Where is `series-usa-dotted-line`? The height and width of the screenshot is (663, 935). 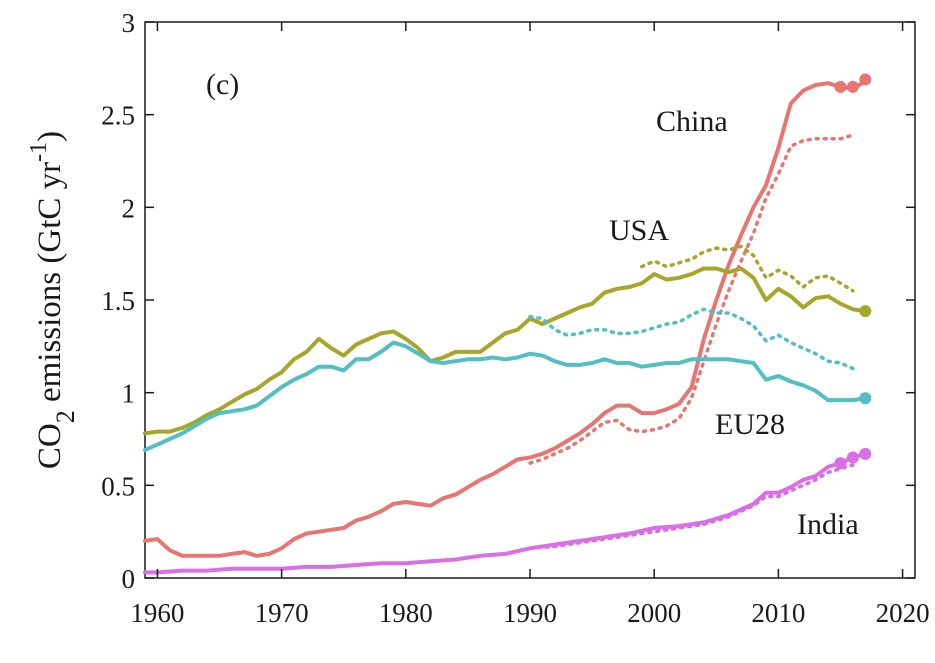 series-usa-dotted-line is located at coordinates (747, 268).